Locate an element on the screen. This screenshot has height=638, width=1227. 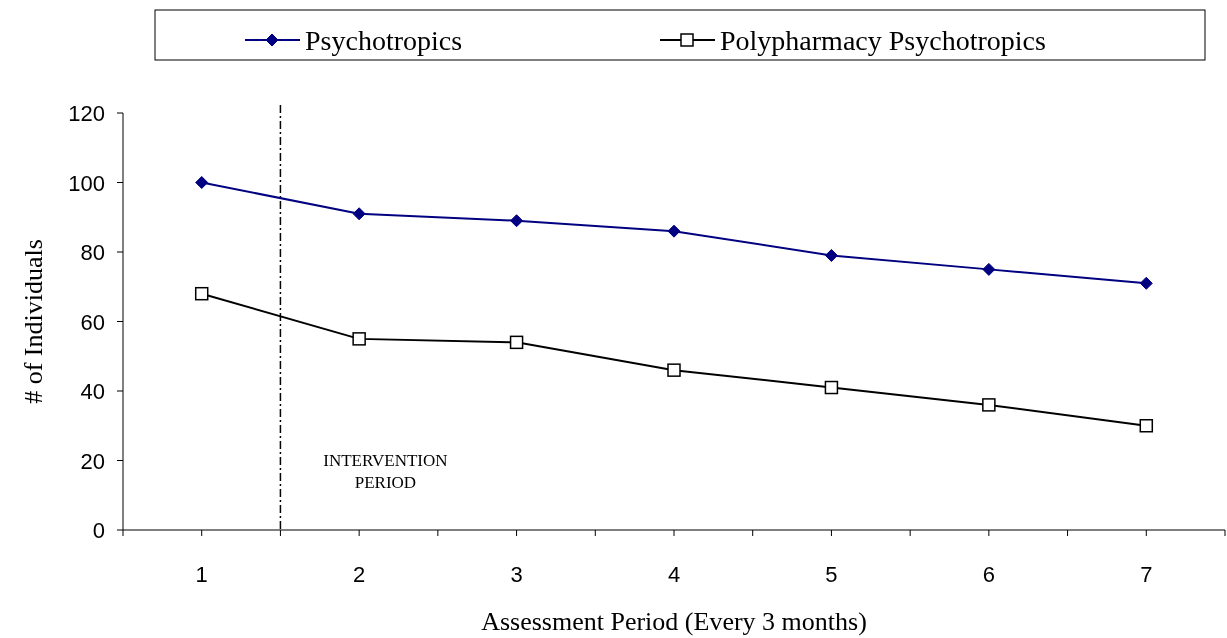
x-tick-label: 5 is located at coordinates (831, 574).